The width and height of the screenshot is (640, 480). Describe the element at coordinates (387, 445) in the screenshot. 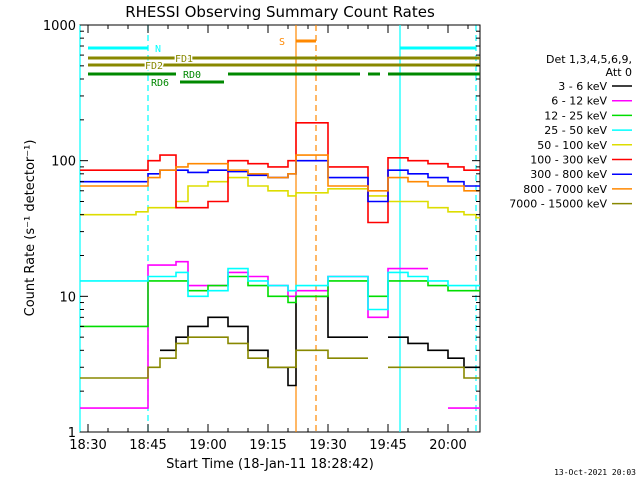

I see `x-tick-label: 19:45` at that location.